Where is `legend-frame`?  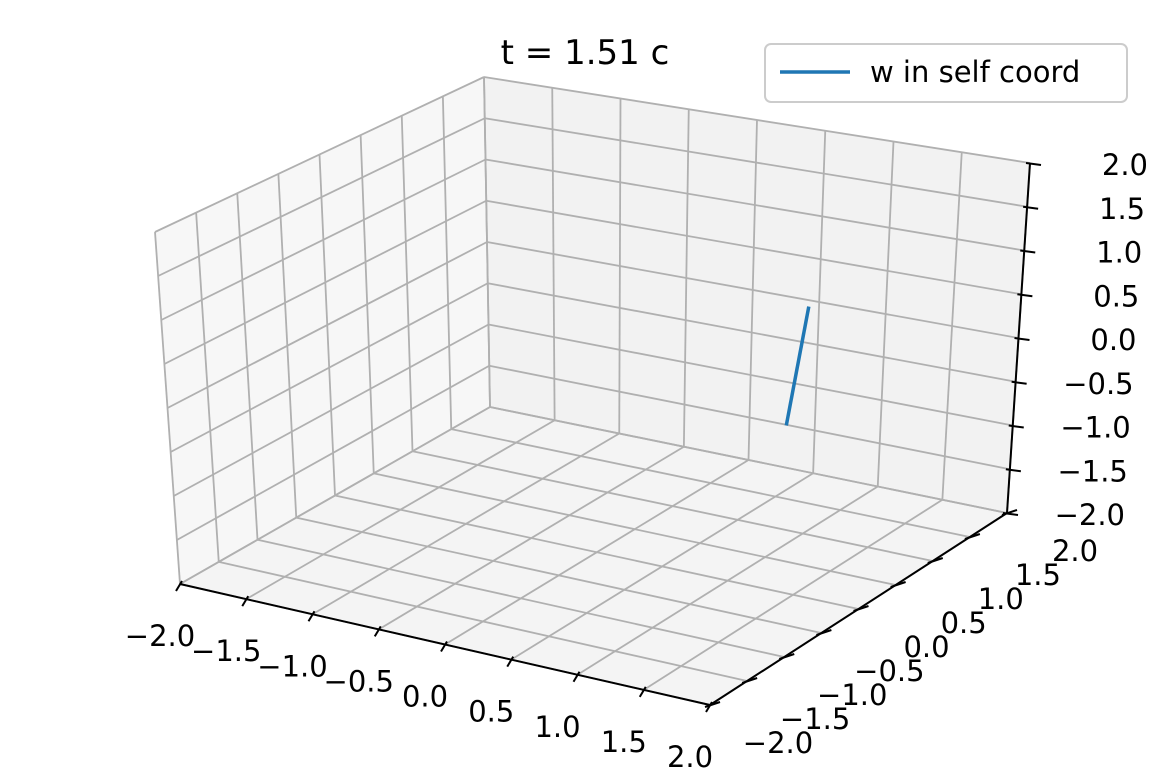 legend-frame is located at coordinates (946, 73).